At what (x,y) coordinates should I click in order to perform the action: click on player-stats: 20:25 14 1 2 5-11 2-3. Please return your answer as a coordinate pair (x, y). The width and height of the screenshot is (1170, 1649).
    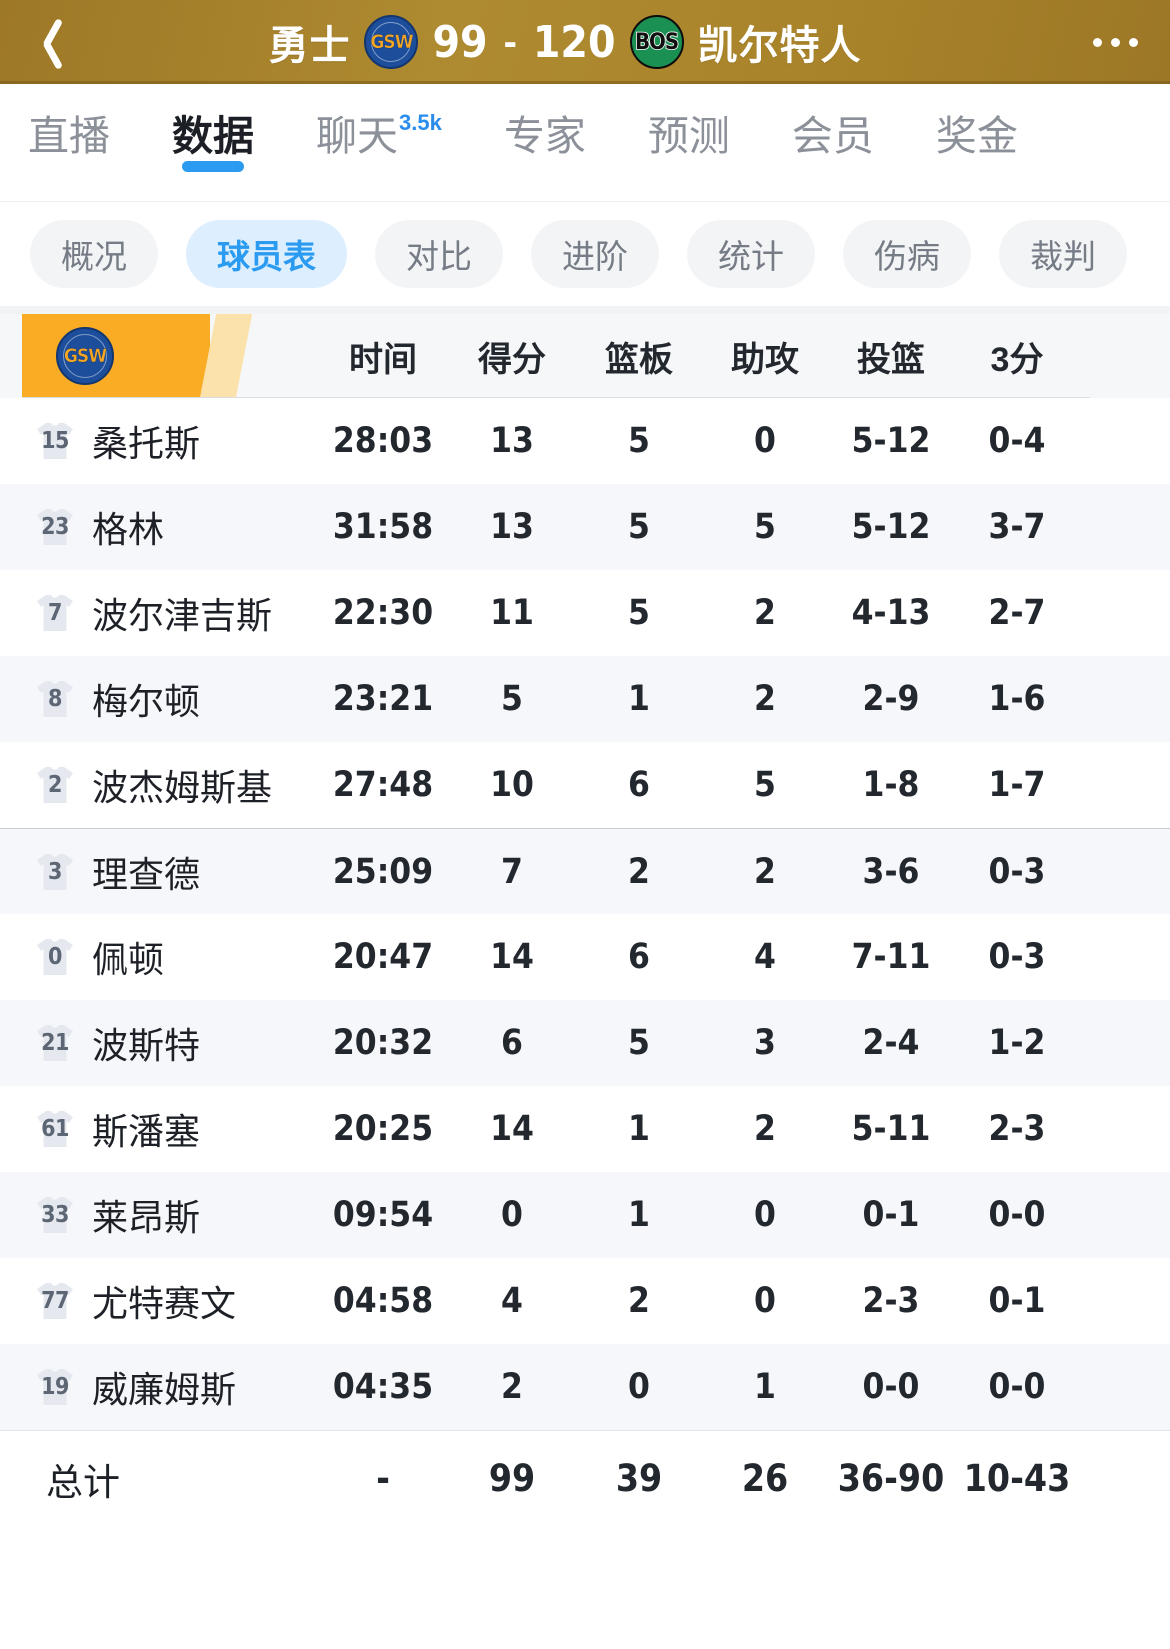
    Looking at the image, I should click on (744, 1129).